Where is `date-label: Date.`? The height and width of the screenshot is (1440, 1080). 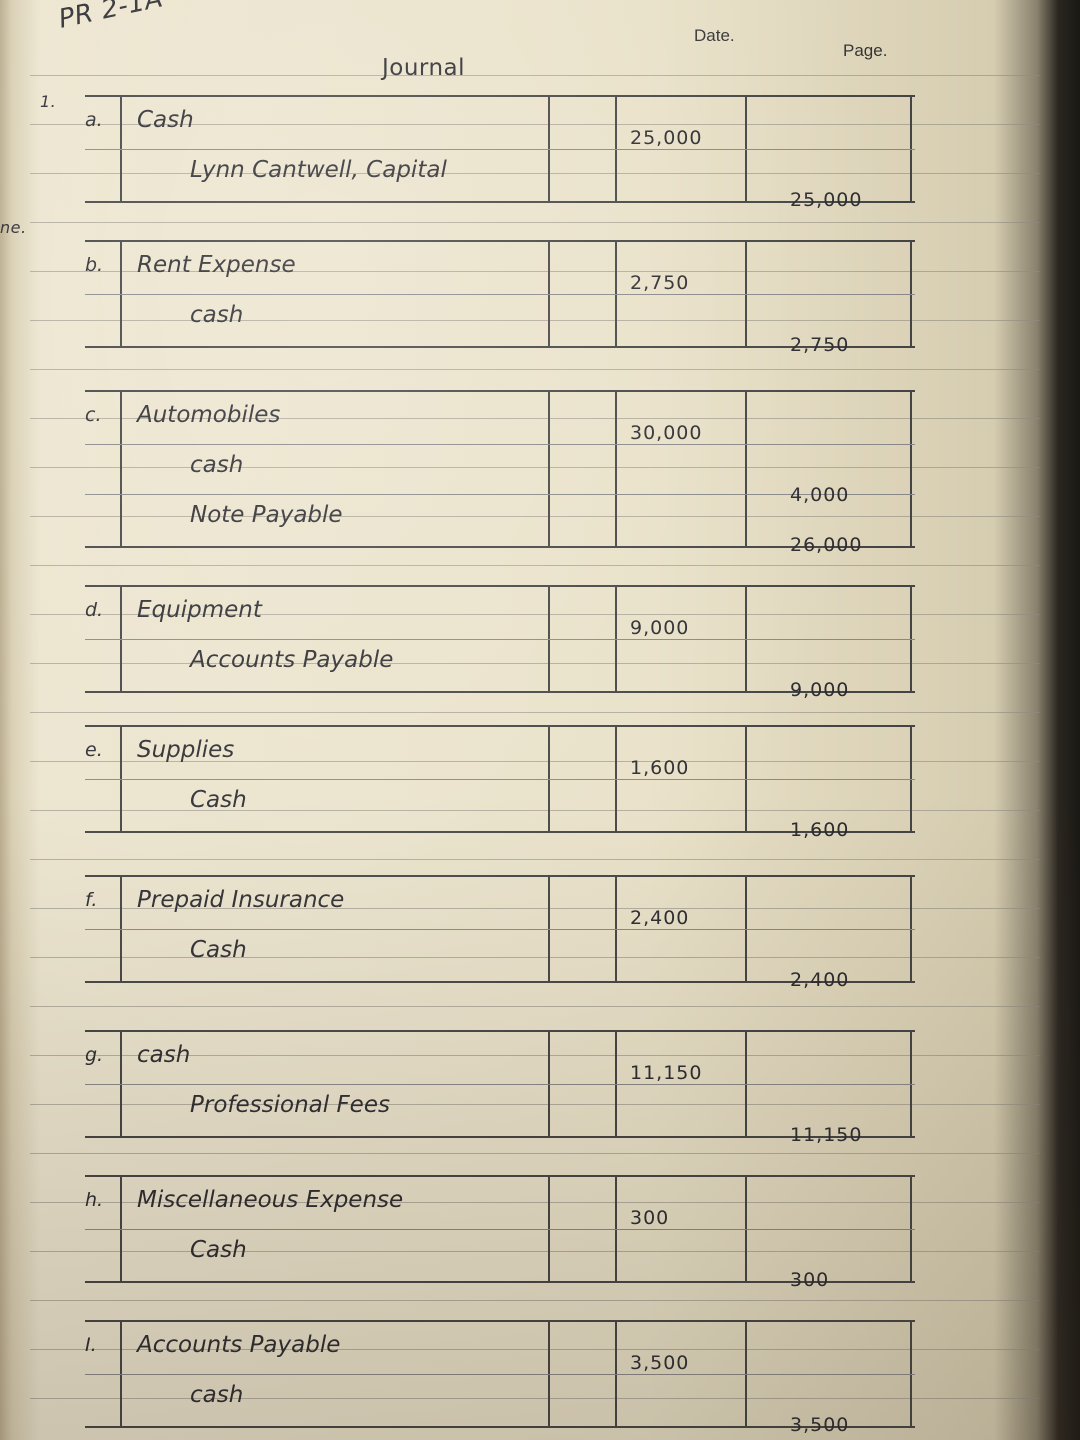
date-label: Date. is located at coordinates (714, 35).